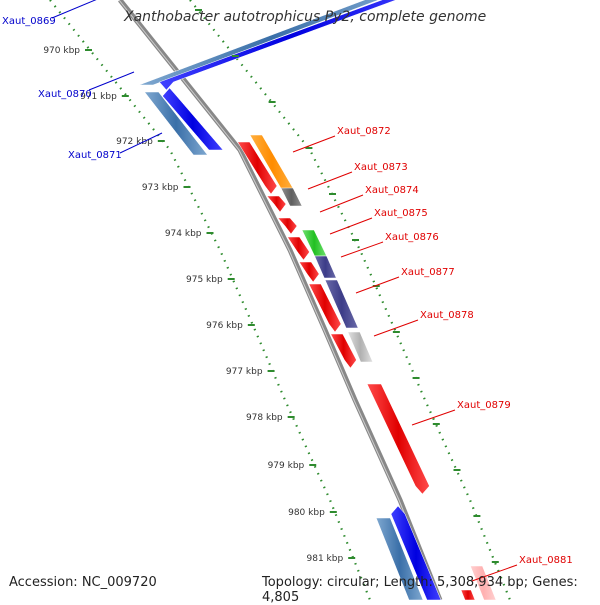  I want to click on tick-label-973: 973 kbp, so click(160, 188).